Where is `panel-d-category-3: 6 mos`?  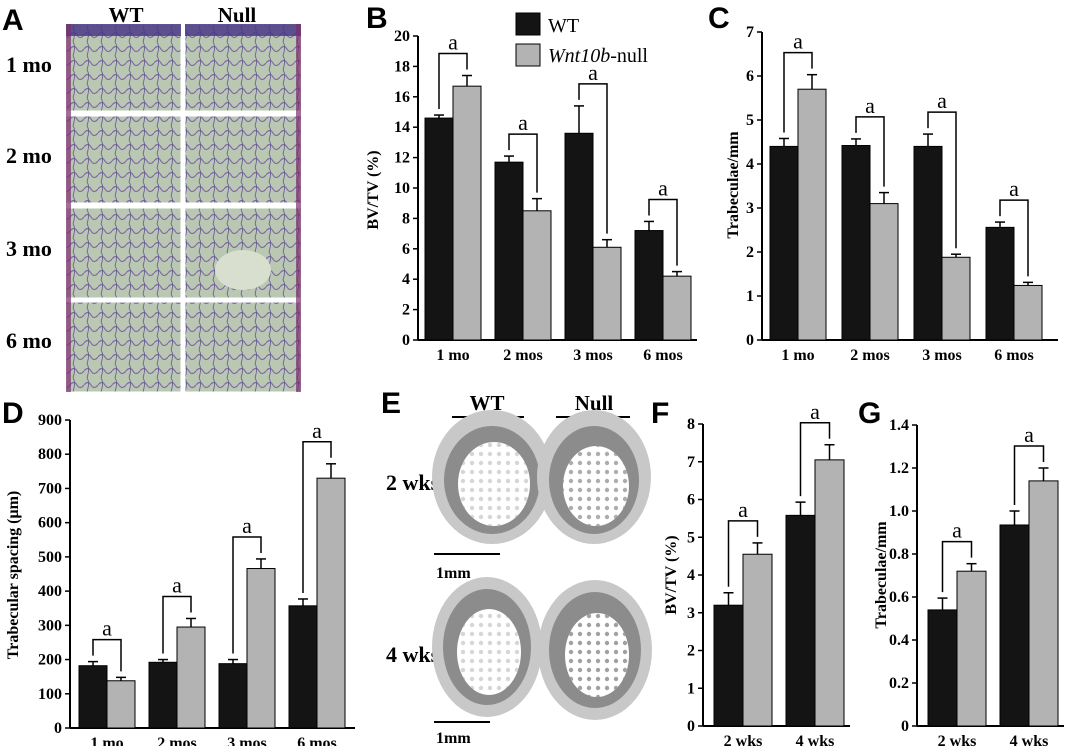 panel-d-category-3: 6 mos is located at coordinates (317, 740).